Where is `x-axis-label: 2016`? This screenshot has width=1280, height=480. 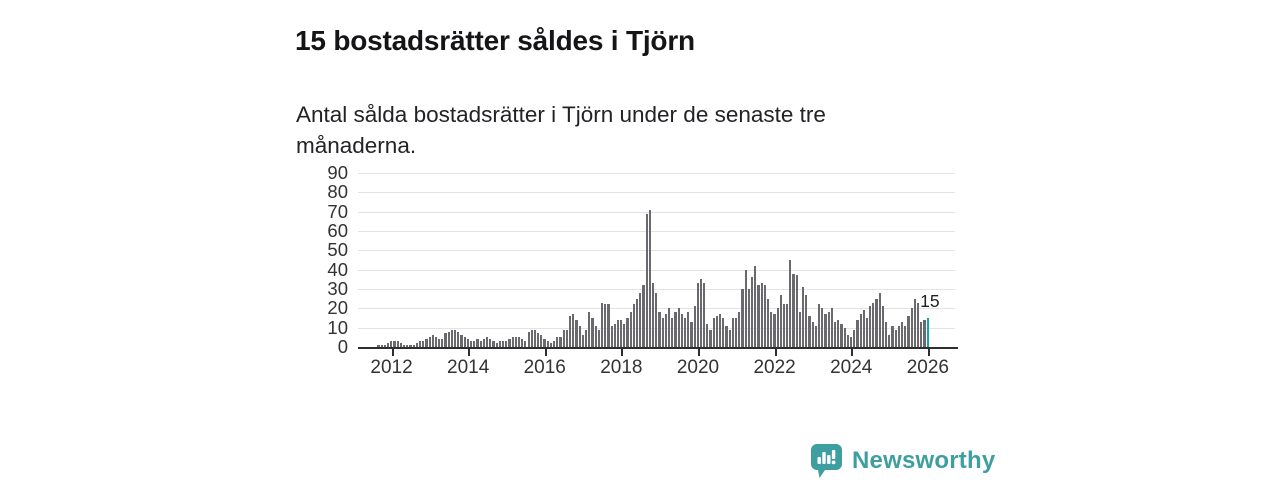 x-axis-label: 2016 is located at coordinates (544, 367).